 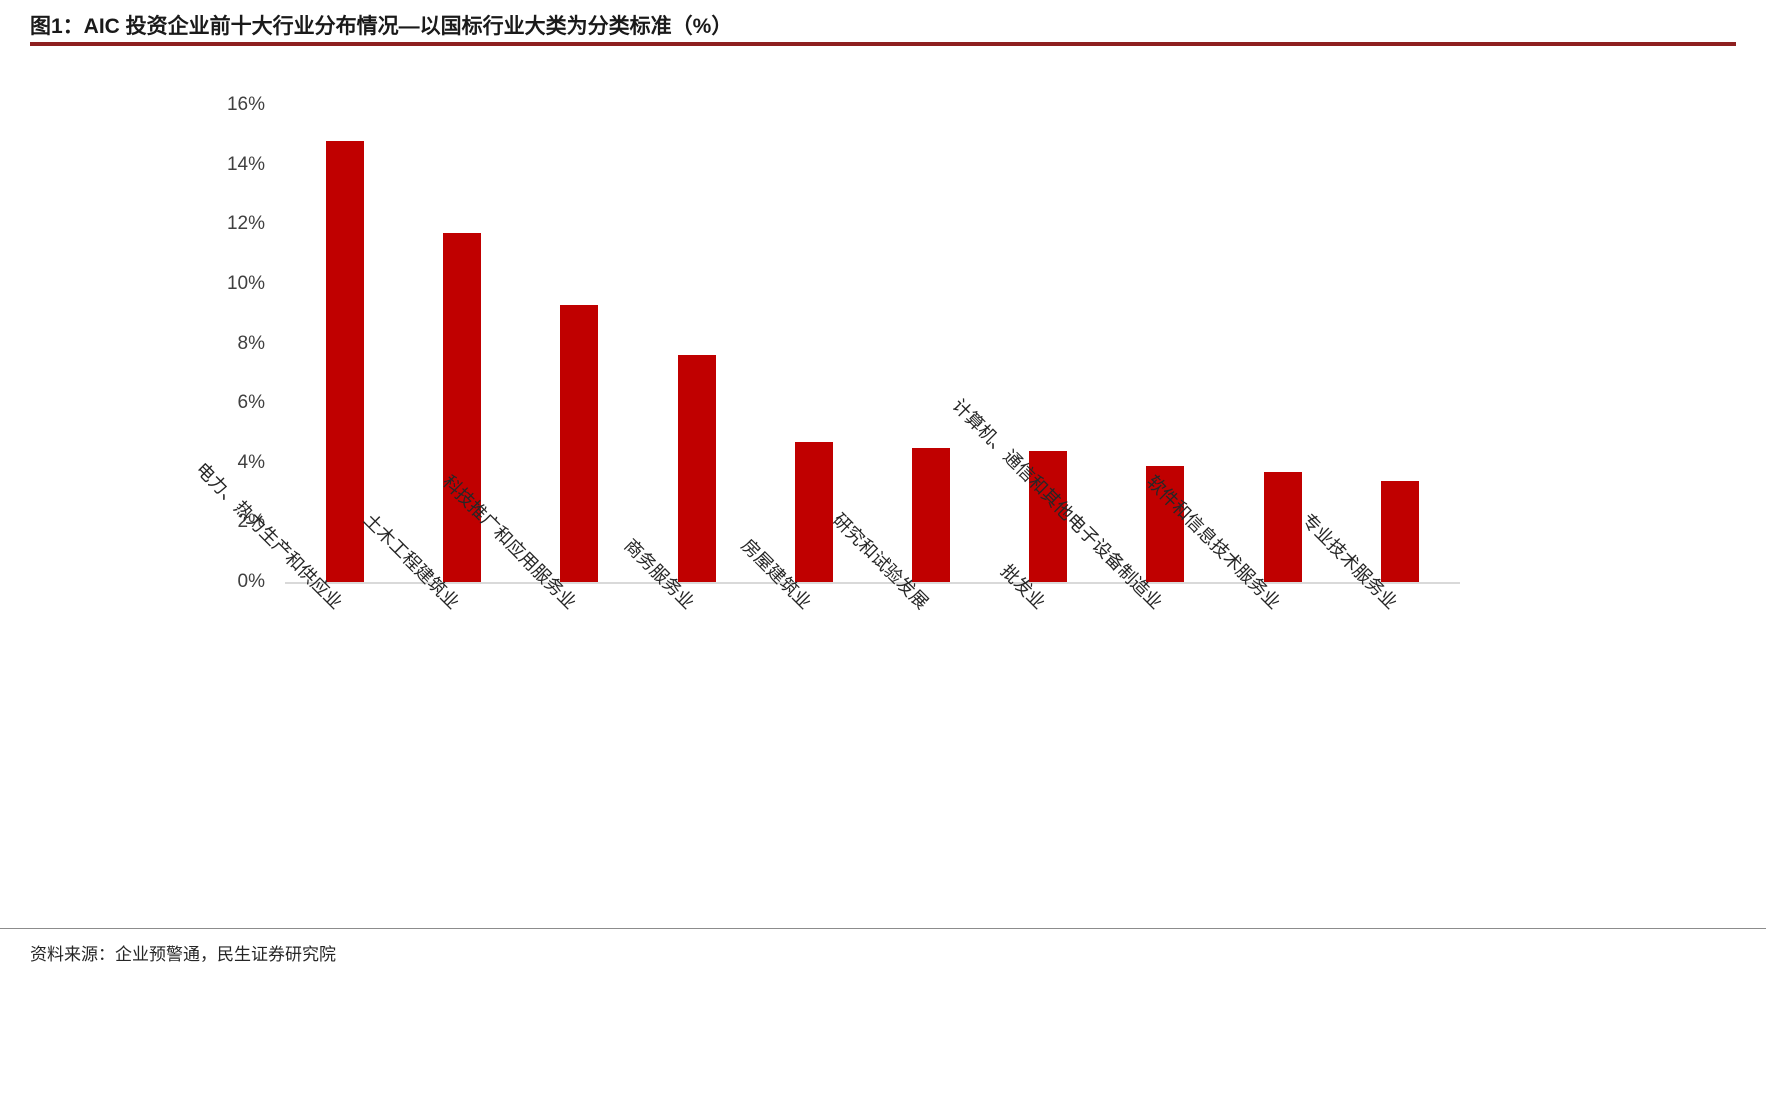 What do you see at coordinates (251, 581) in the screenshot?
I see `y-axis-tick-label: 0%` at bounding box center [251, 581].